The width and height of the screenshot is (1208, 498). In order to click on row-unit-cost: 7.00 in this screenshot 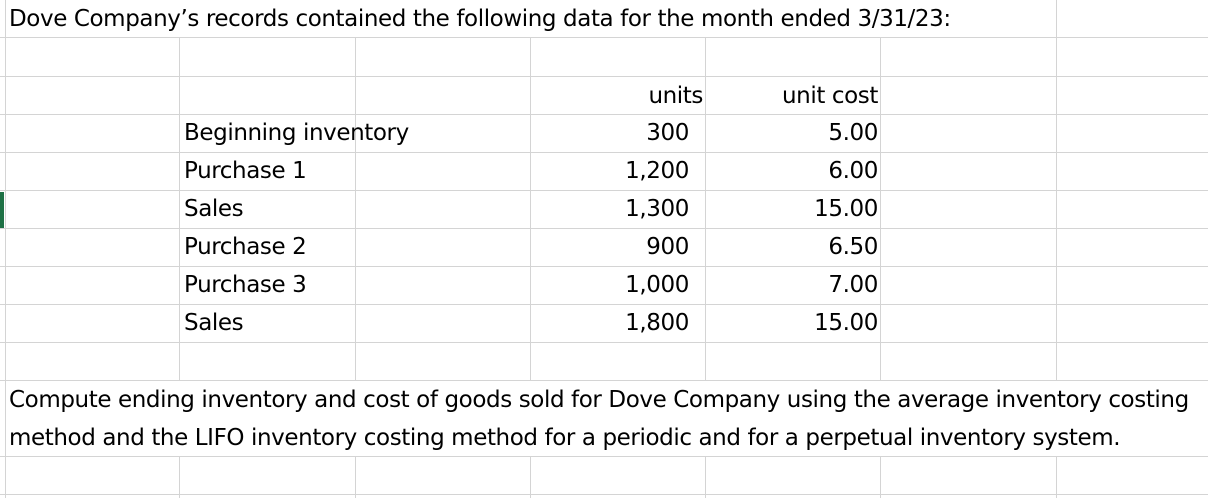, I will do `click(853, 285)`.